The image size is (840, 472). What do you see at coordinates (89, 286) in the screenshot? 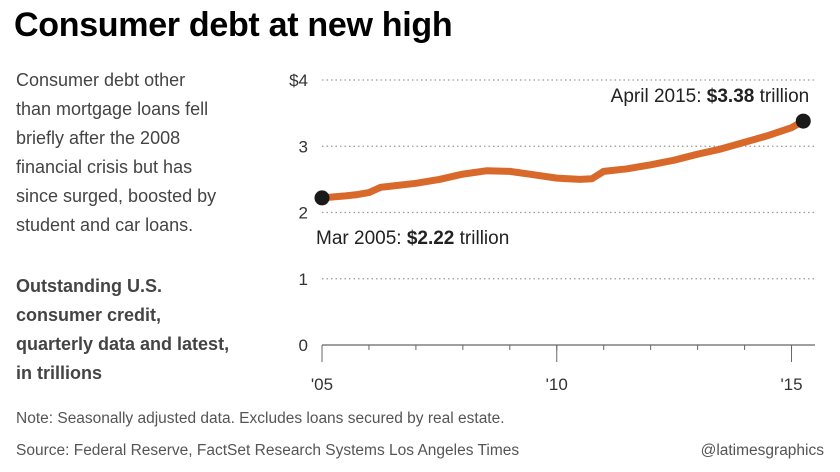
I see `subtitle-line: Outstanding U.S.` at bounding box center [89, 286].